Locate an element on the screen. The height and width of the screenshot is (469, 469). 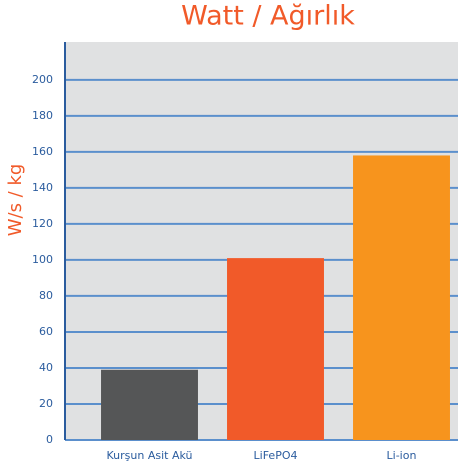
y-tick-label: 200 is located at coordinates (42, 79).